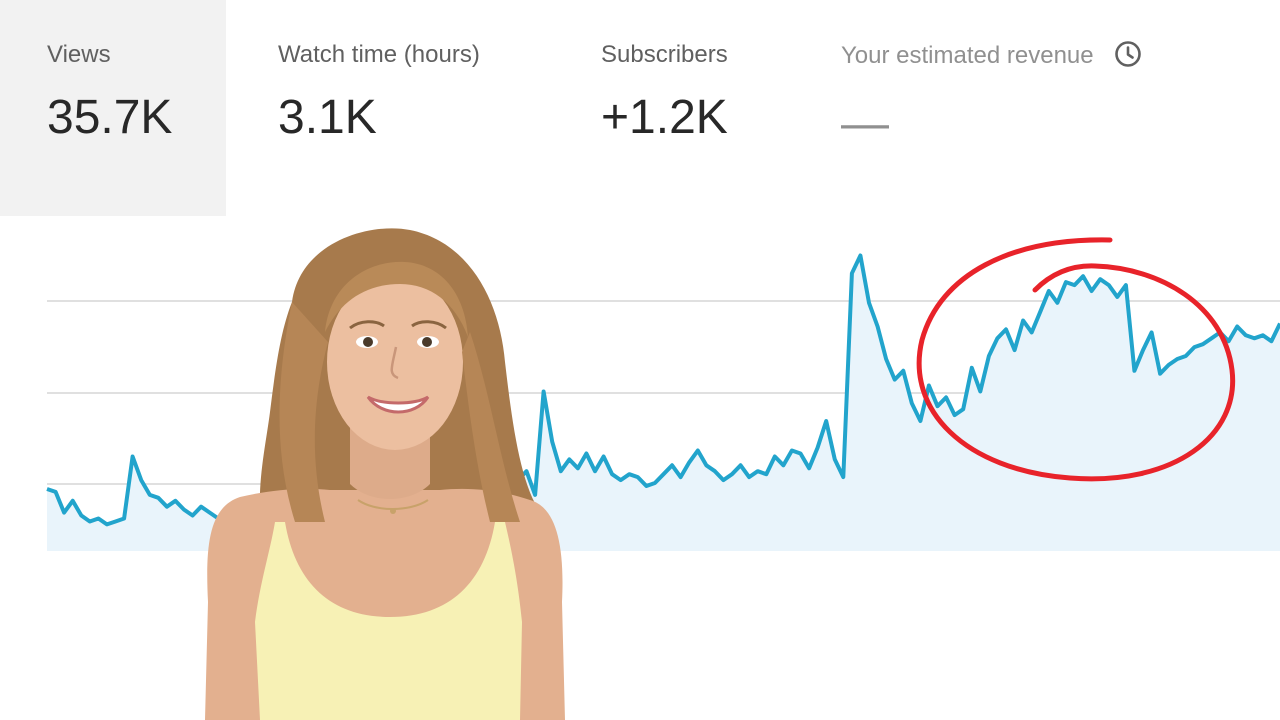 The image size is (1280, 720). Describe the element at coordinates (664, 54) in the screenshot. I see `subscribers-label: Subscribers` at that location.